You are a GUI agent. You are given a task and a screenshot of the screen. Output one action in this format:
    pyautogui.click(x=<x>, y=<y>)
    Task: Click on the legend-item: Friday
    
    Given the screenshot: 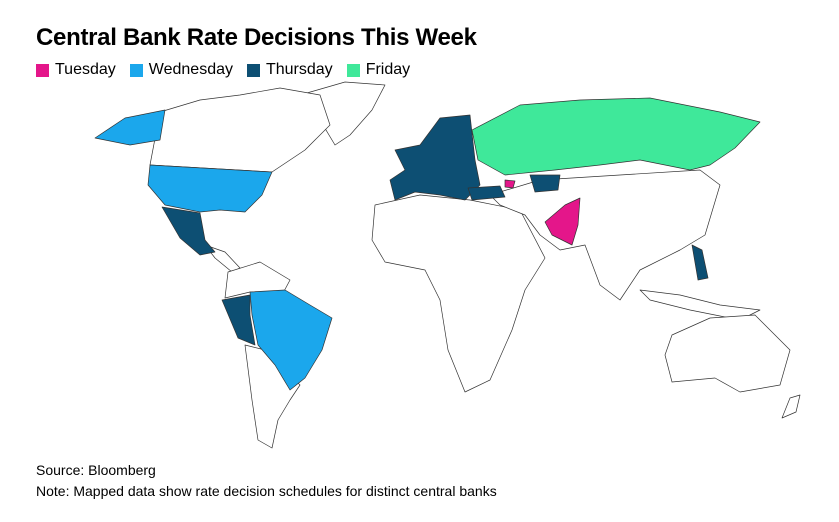 What is the action you would take?
    pyautogui.click(x=378, y=70)
    